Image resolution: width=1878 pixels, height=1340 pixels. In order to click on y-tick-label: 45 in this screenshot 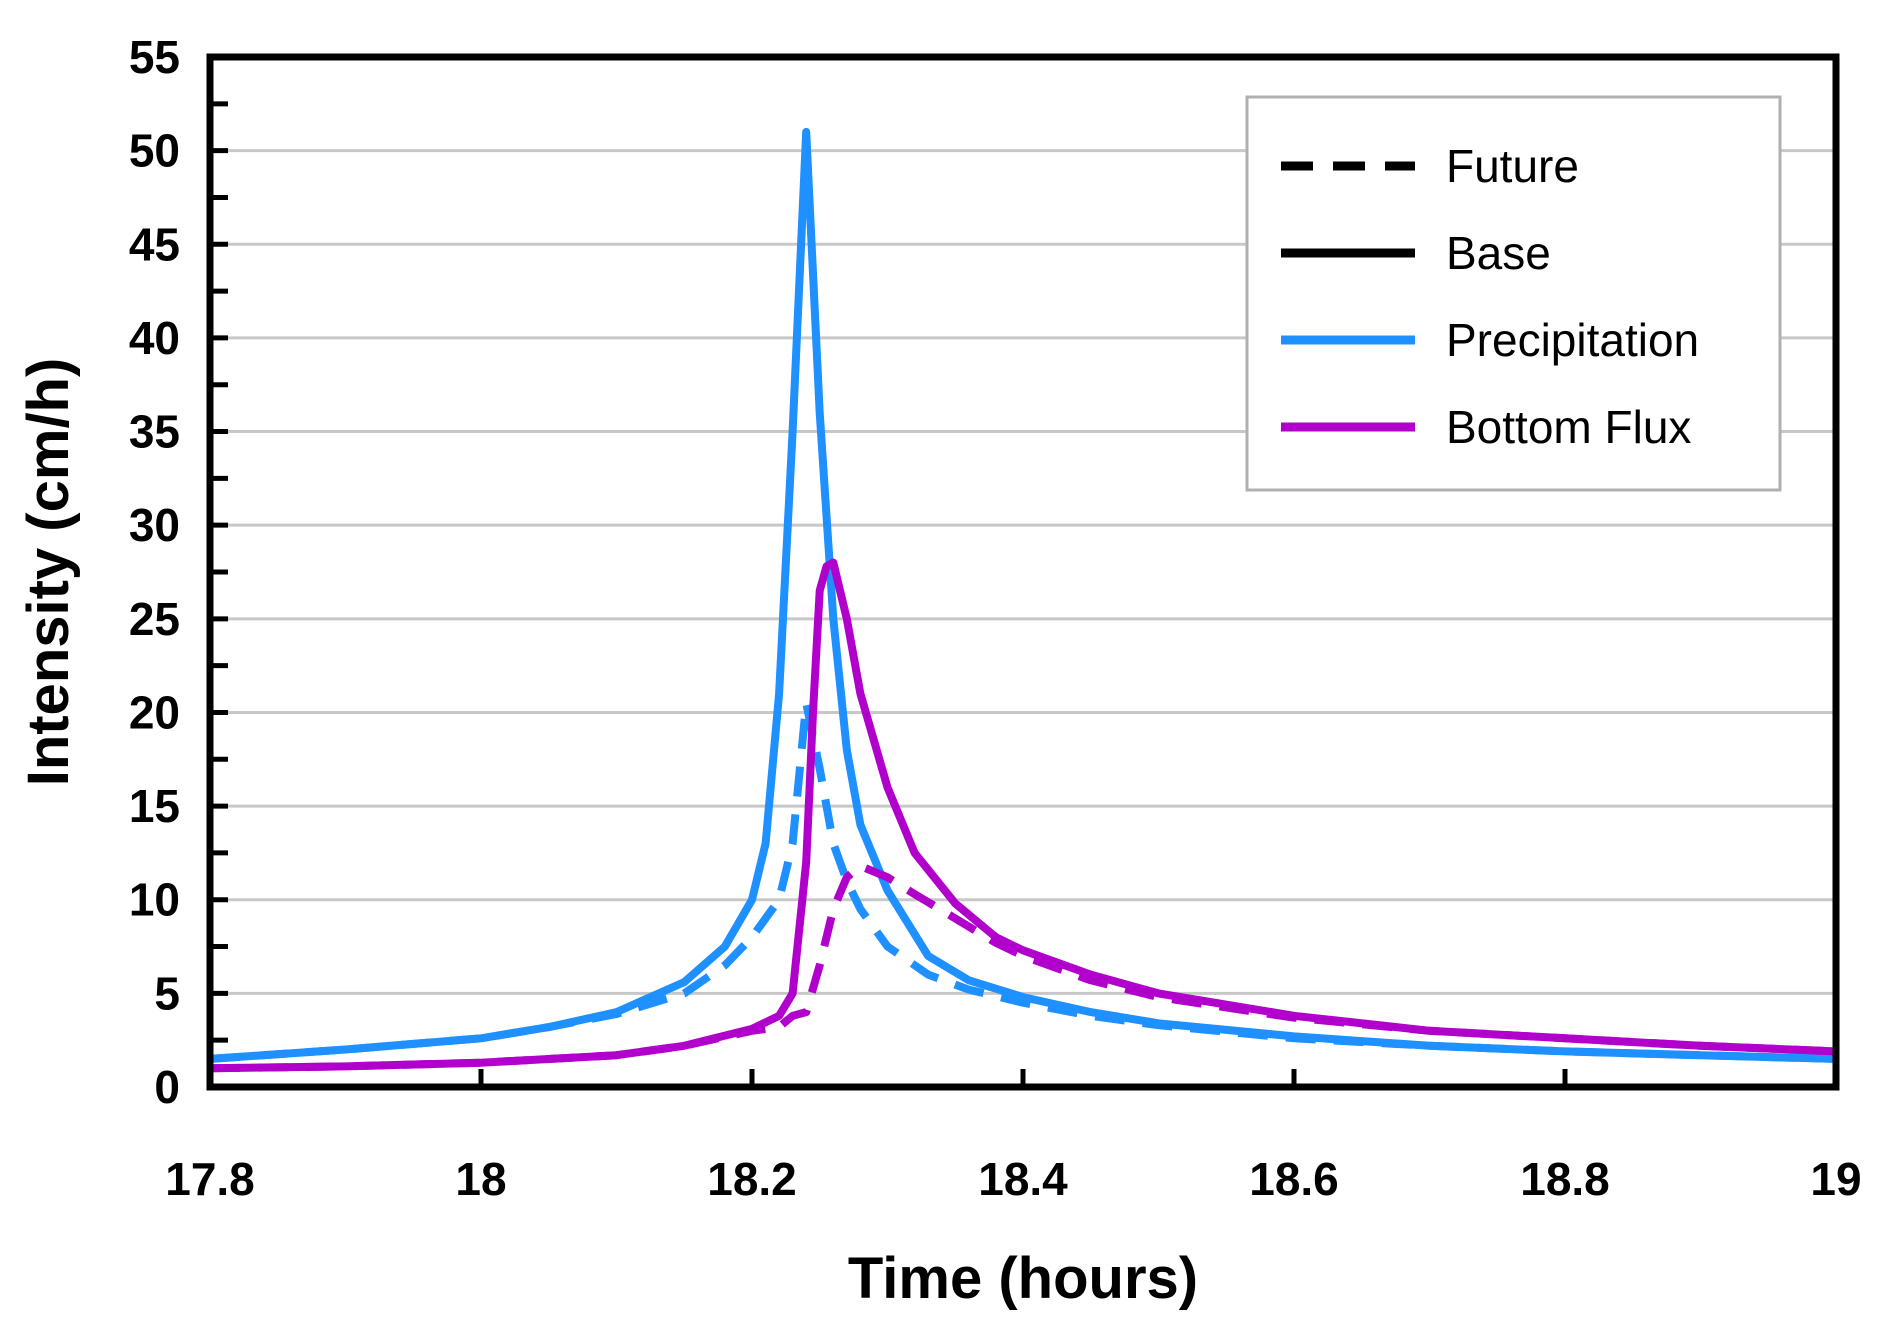, I will do `click(154, 244)`.